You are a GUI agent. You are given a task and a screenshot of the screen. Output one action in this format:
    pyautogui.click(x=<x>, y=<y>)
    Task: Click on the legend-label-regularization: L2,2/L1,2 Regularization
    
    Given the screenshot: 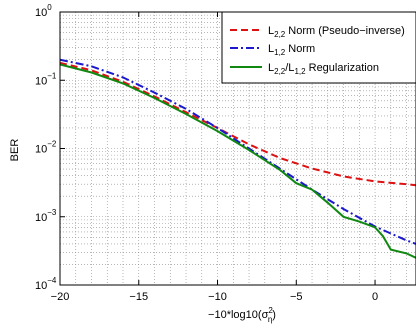 What is the action you would take?
    pyautogui.click(x=323, y=69)
    